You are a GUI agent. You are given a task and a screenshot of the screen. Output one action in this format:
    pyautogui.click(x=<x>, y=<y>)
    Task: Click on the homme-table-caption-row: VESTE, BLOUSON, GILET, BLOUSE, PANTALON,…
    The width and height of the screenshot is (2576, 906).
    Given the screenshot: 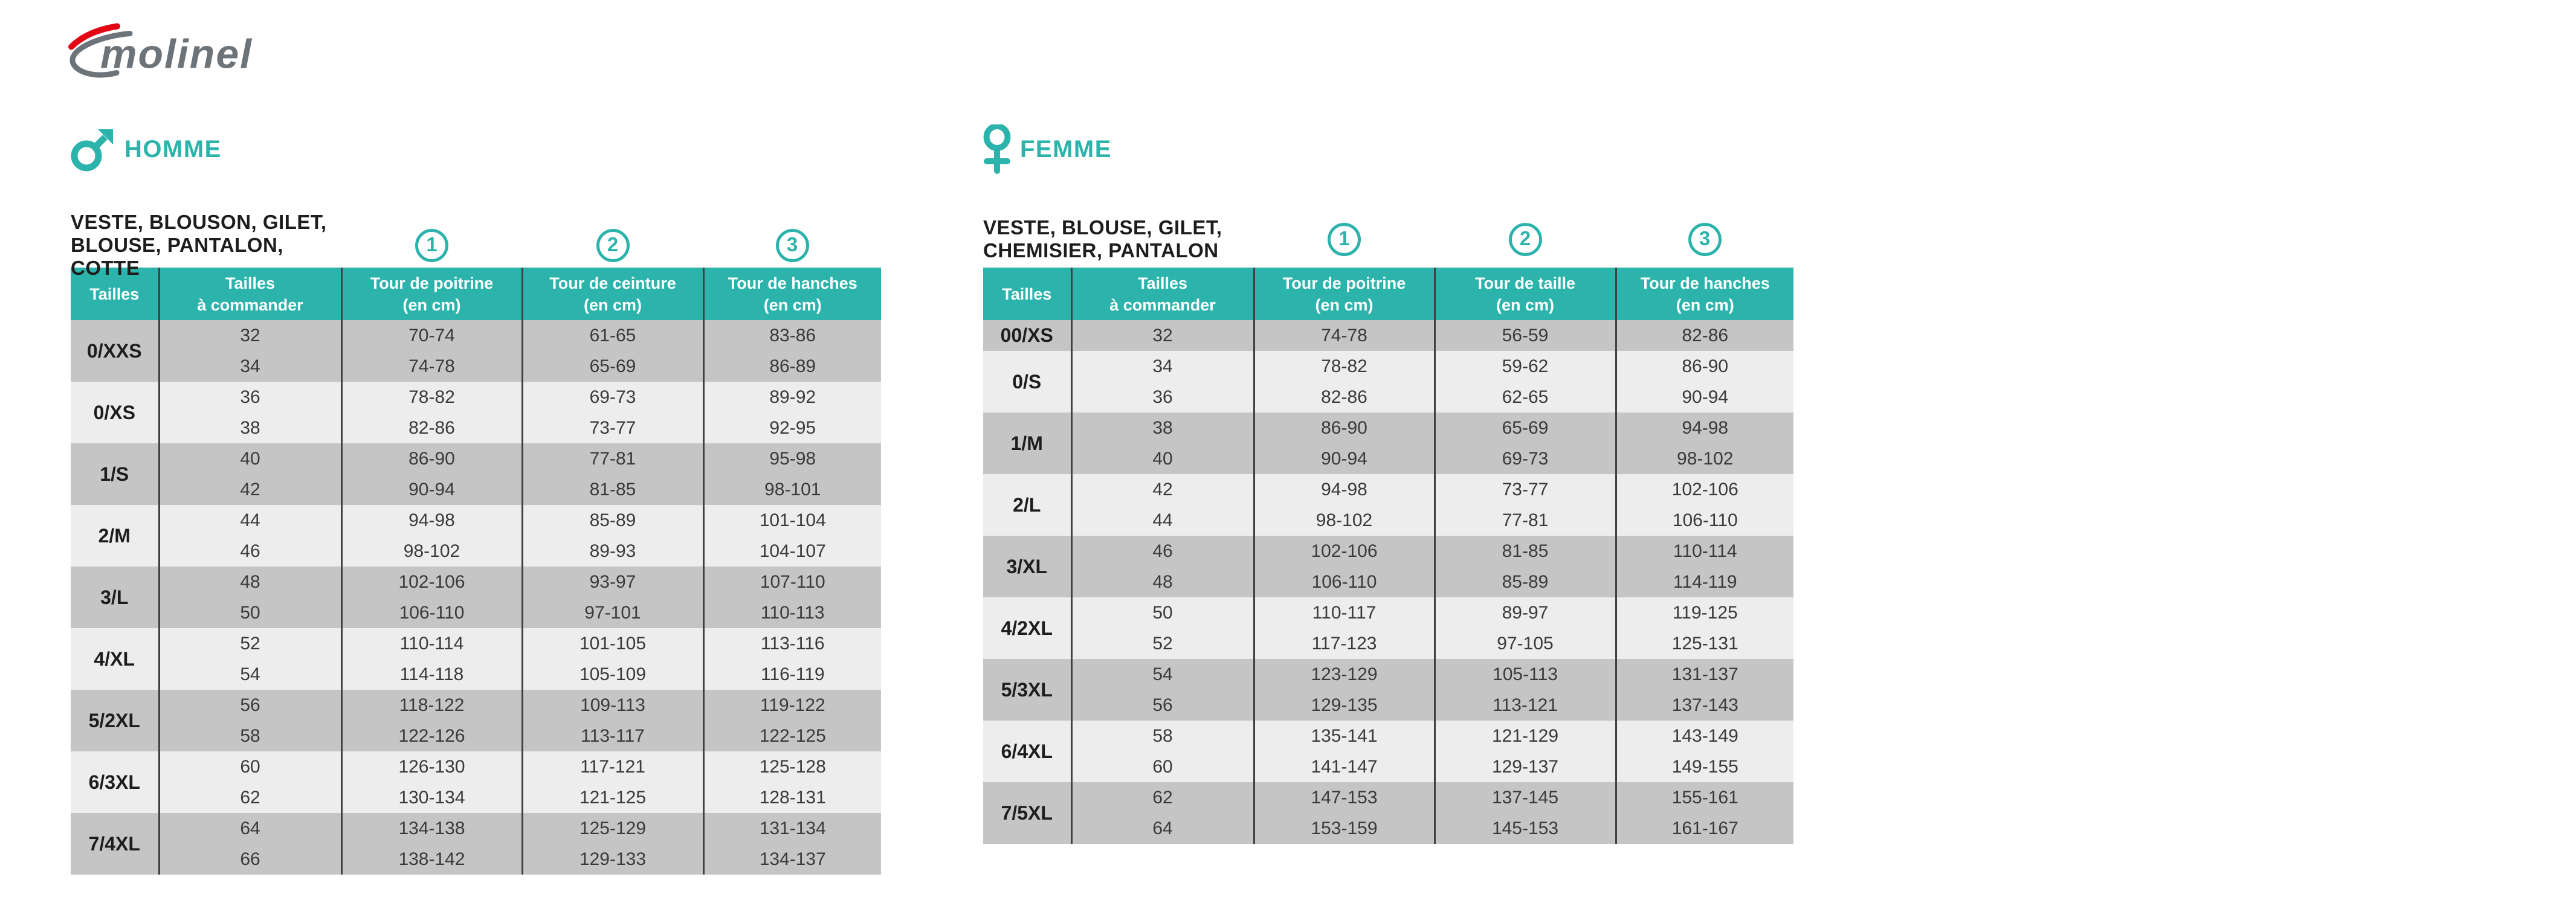 What is the action you would take?
    pyautogui.click(x=476, y=245)
    